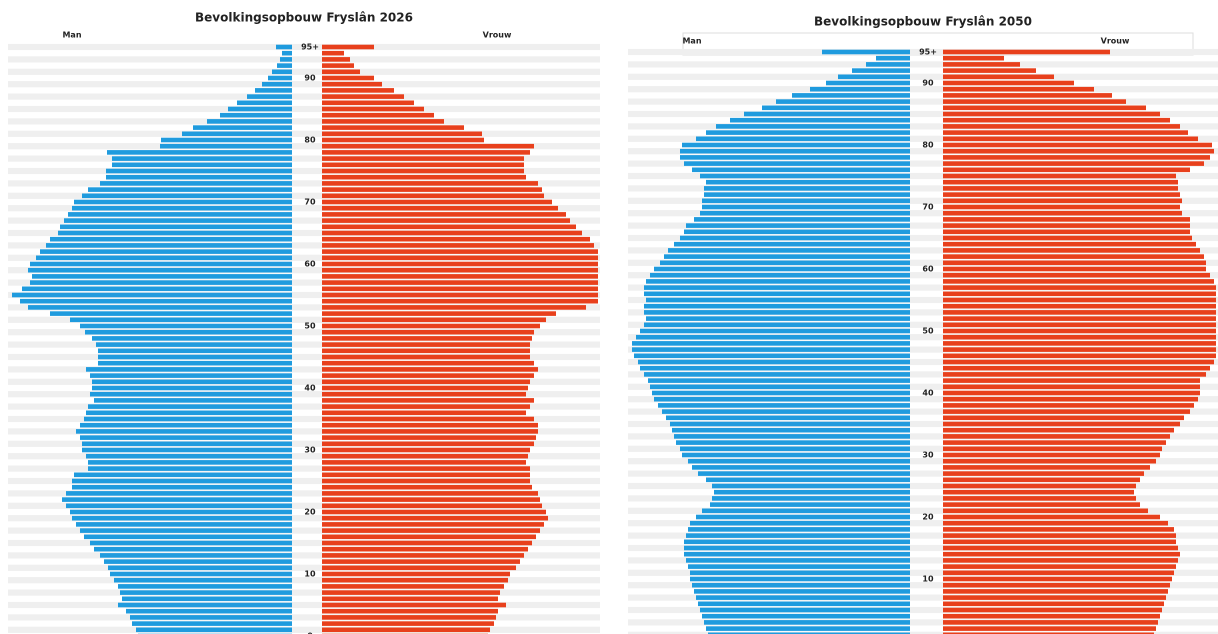  What do you see at coordinates (310, 140) in the screenshot?
I see `age-label: 80` at bounding box center [310, 140].